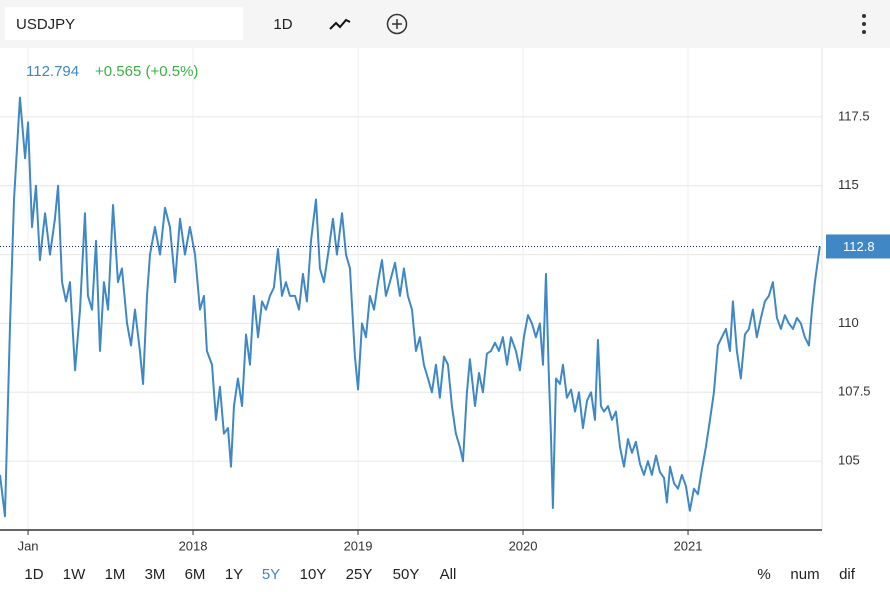 The height and width of the screenshot is (592, 890). Describe the element at coordinates (124, 23) in the screenshot. I see `symbol-input` at that location.